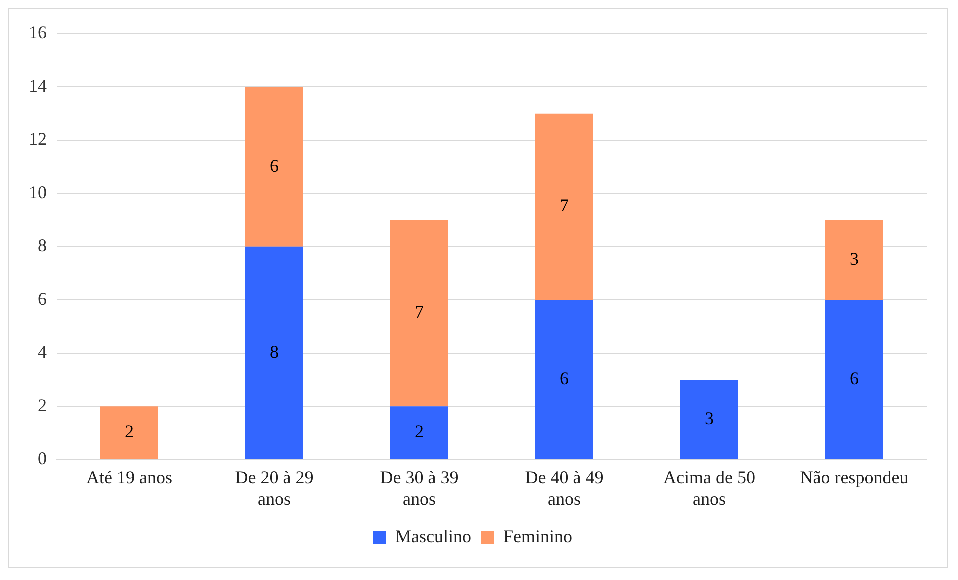 This screenshot has height=580, width=958. I want to click on y-tick-label: 12, so click(38, 139).